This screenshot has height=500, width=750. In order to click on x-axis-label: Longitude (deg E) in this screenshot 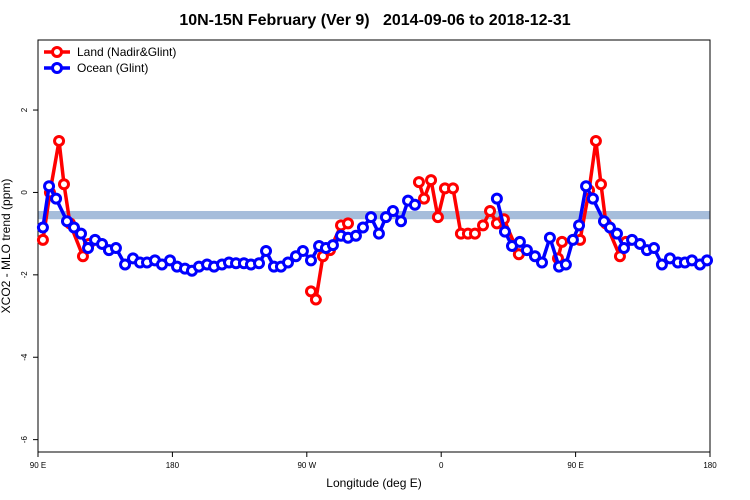, I will do `click(373, 483)`.